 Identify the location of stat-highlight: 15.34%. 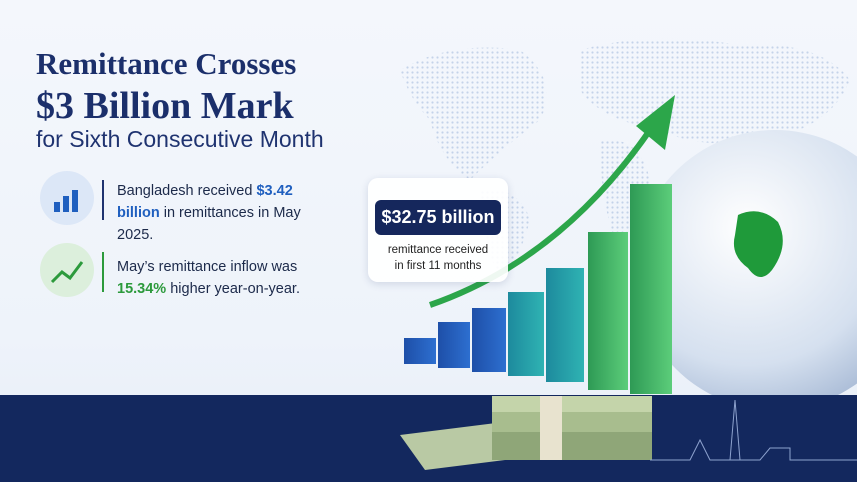
(142, 289).